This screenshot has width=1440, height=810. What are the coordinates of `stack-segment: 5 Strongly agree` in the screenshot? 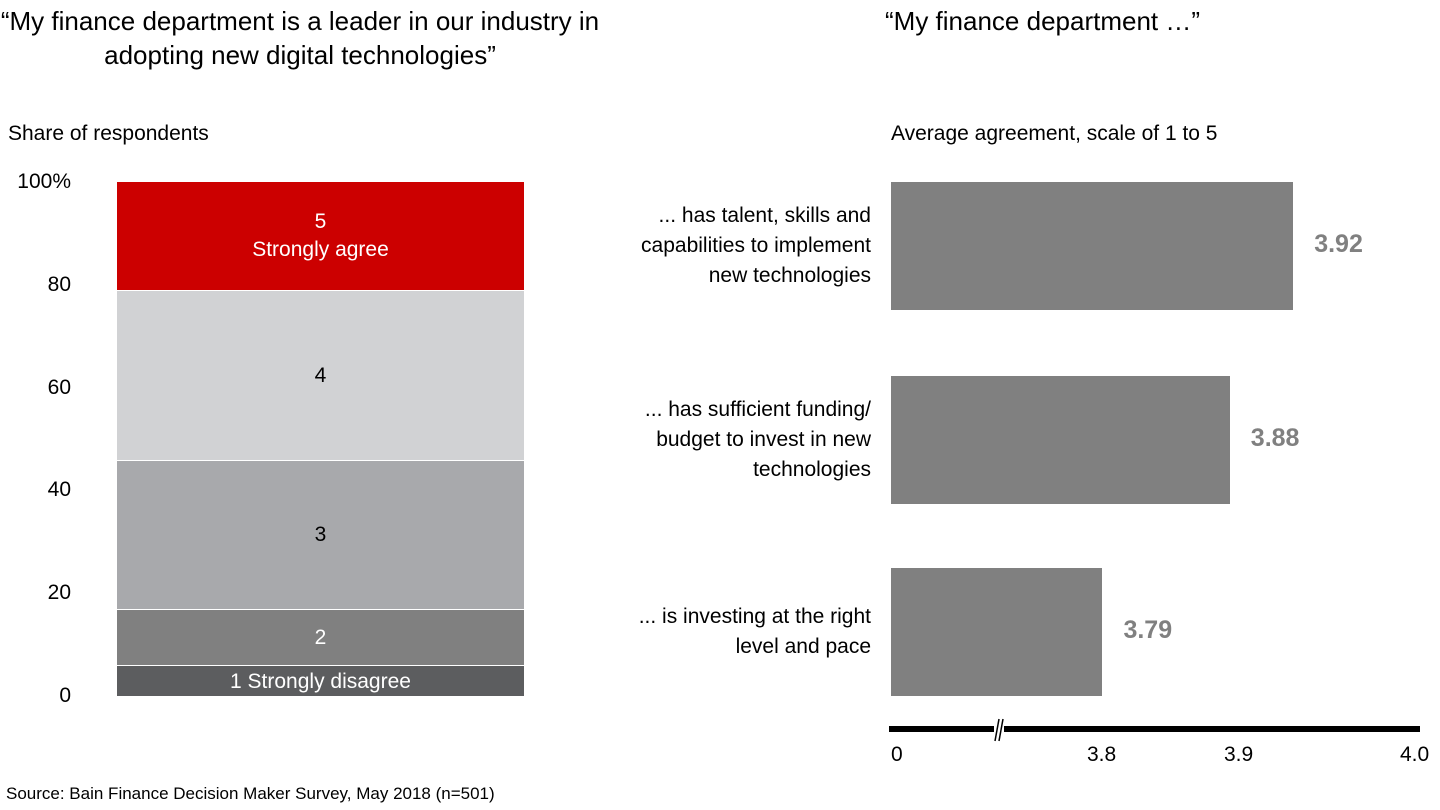 It's located at (320, 236).